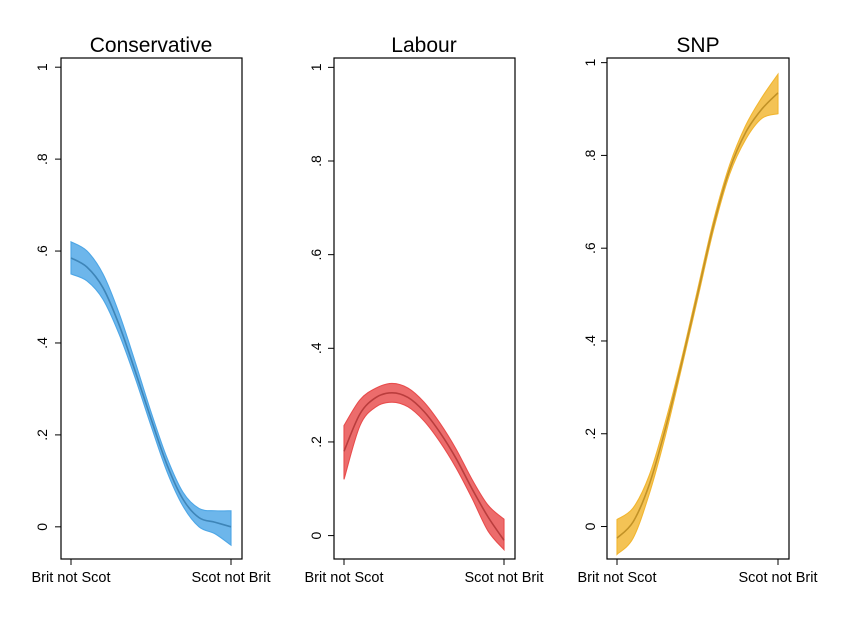 The height and width of the screenshot is (619, 850). I want to click on panel-title: Conservative, so click(151, 45).